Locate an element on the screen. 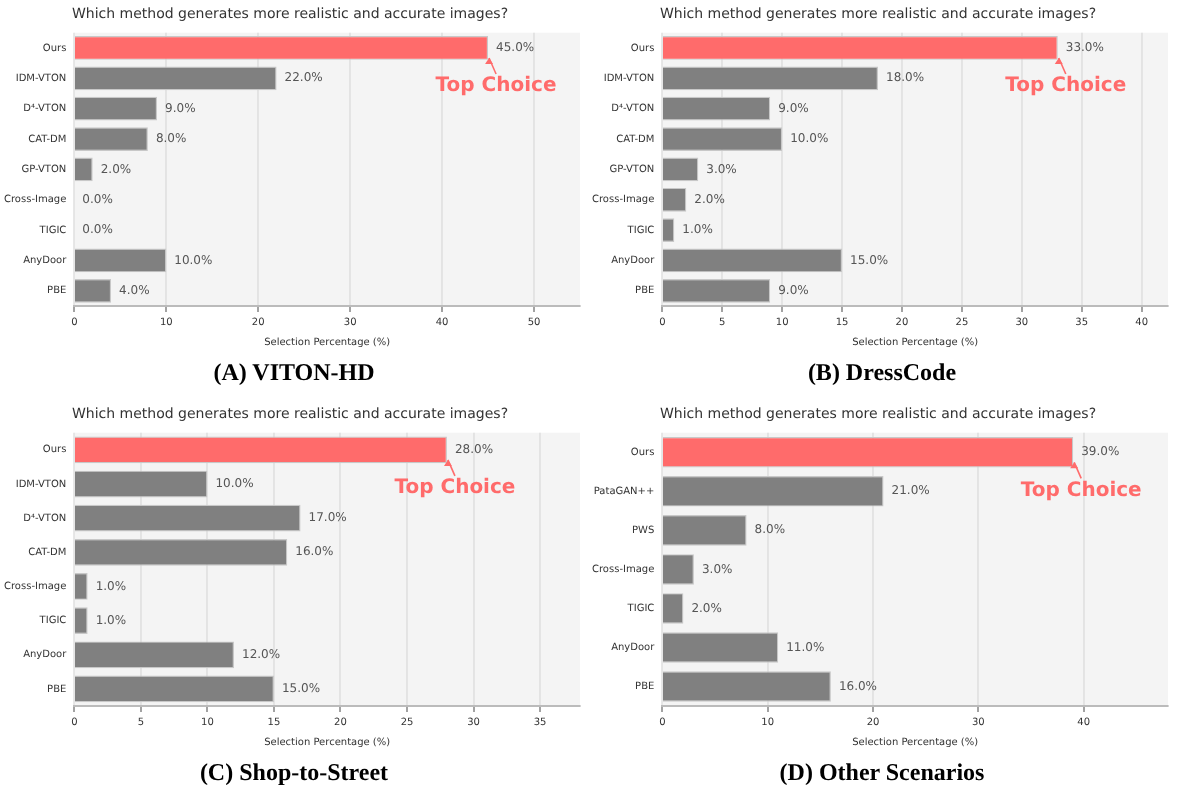 The height and width of the screenshot is (804, 1178). text: (D) Other Scenarios is located at coordinates (882, 773).